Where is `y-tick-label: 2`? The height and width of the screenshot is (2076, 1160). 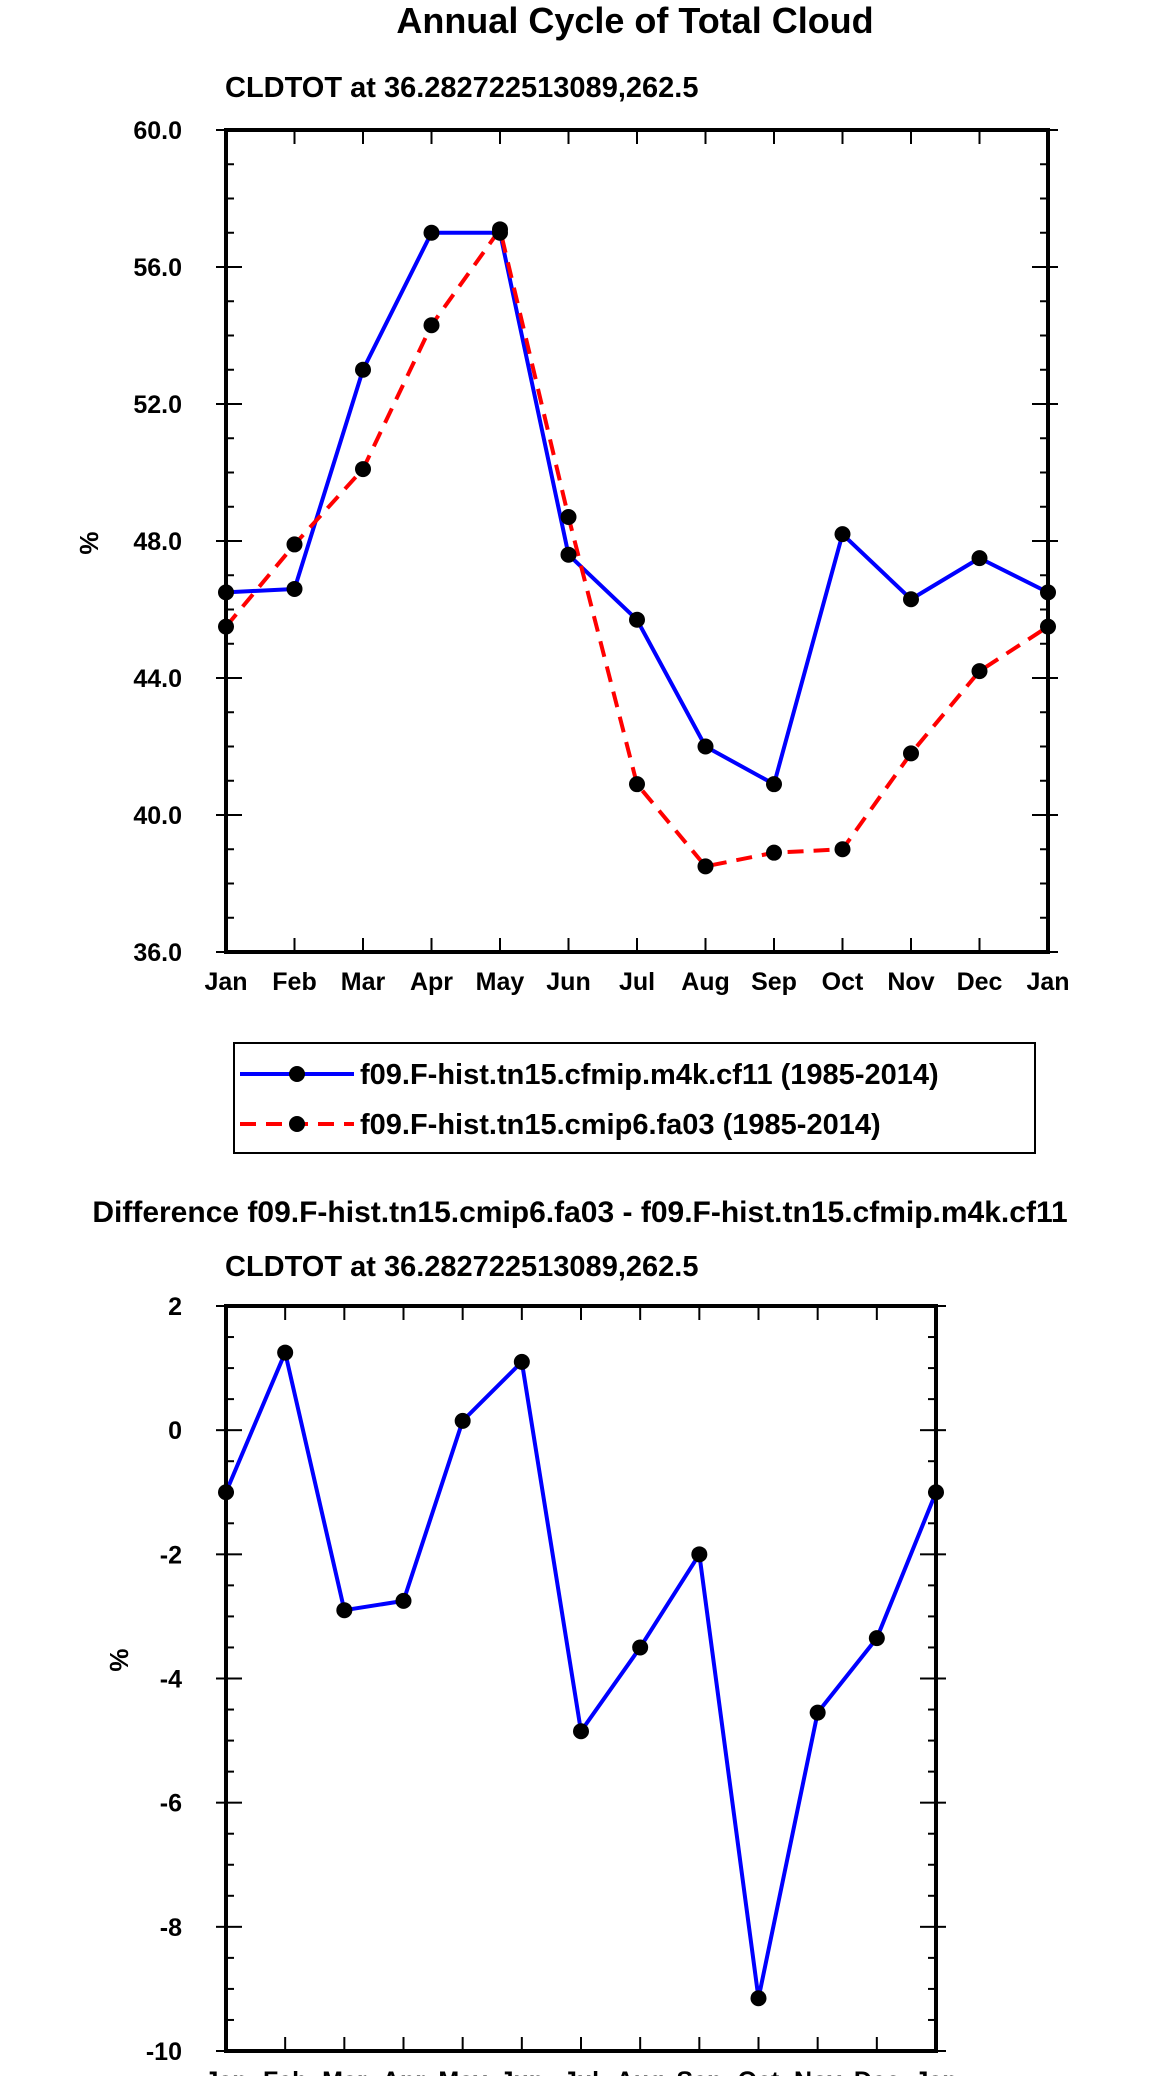
y-tick-label: 2 is located at coordinates (175, 1307).